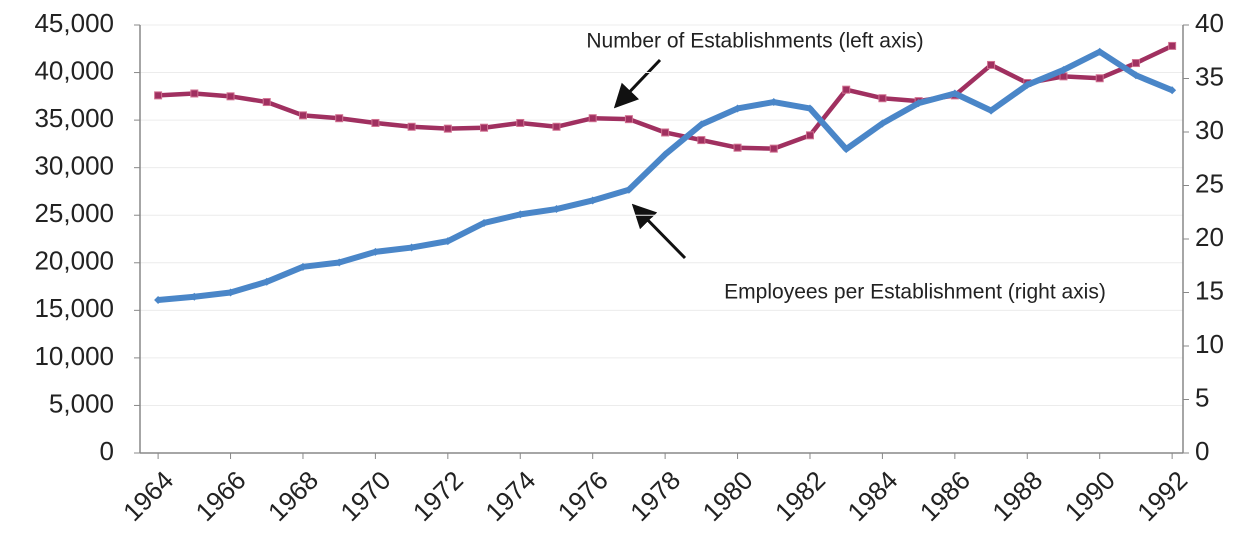 This screenshot has height=553, width=1258. Describe the element at coordinates (438, 496) in the screenshot. I see `x-tick-label: 1972` at that location.